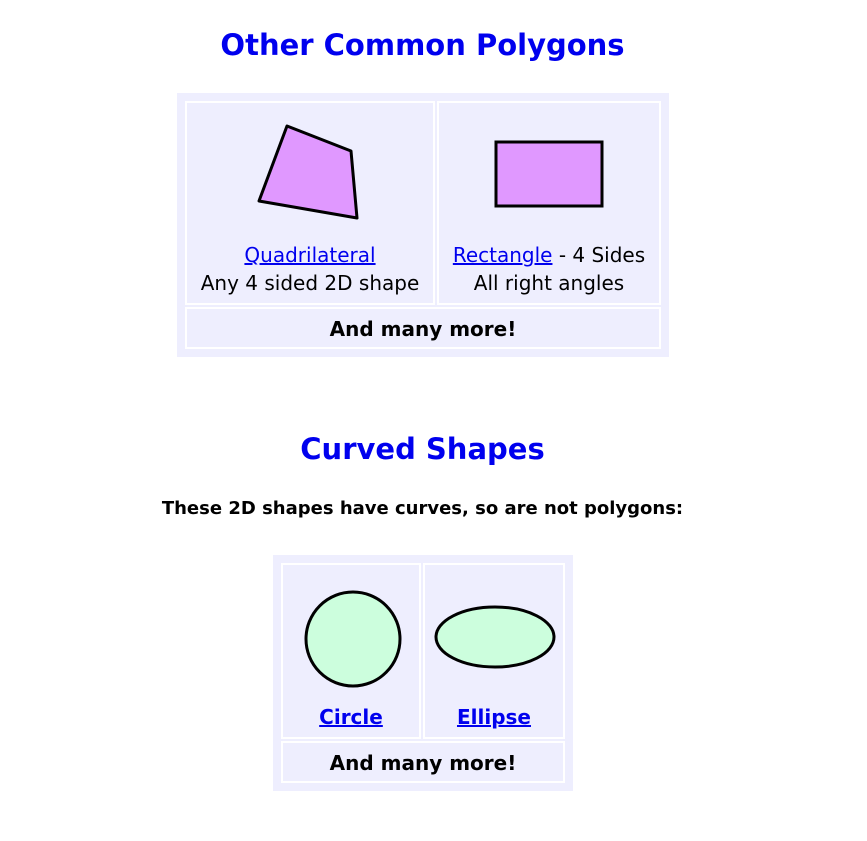 Image resolution: width=867 pixels, height=841 pixels. What do you see at coordinates (493, 717) in the screenshot?
I see `ellipse-link: Ellipse` at bounding box center [493, 717].